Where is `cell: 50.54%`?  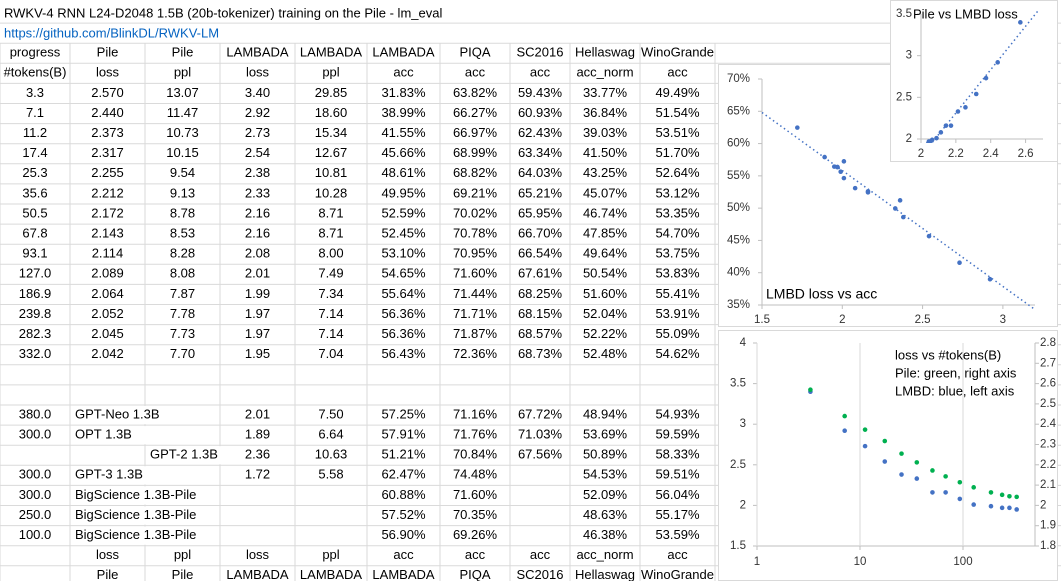
cell: 50.54% is located at coordinates (605, 273).